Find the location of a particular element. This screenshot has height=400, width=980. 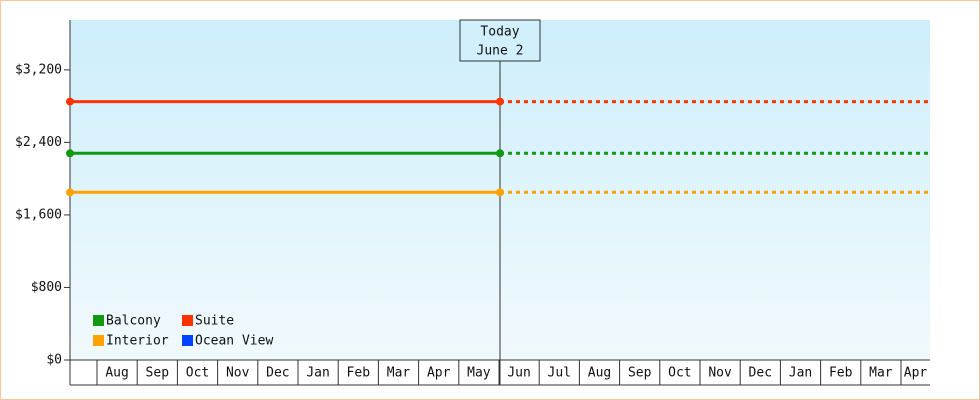

x-tick-label: Jul is located at coordinates (559, 373).